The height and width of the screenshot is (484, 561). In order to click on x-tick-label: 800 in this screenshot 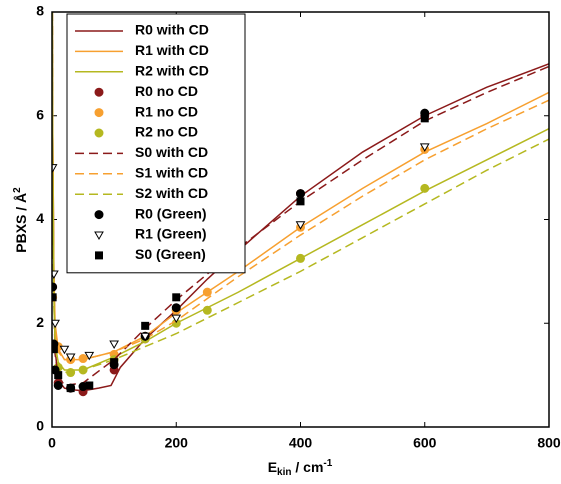, I will do `click(549, 443)`.